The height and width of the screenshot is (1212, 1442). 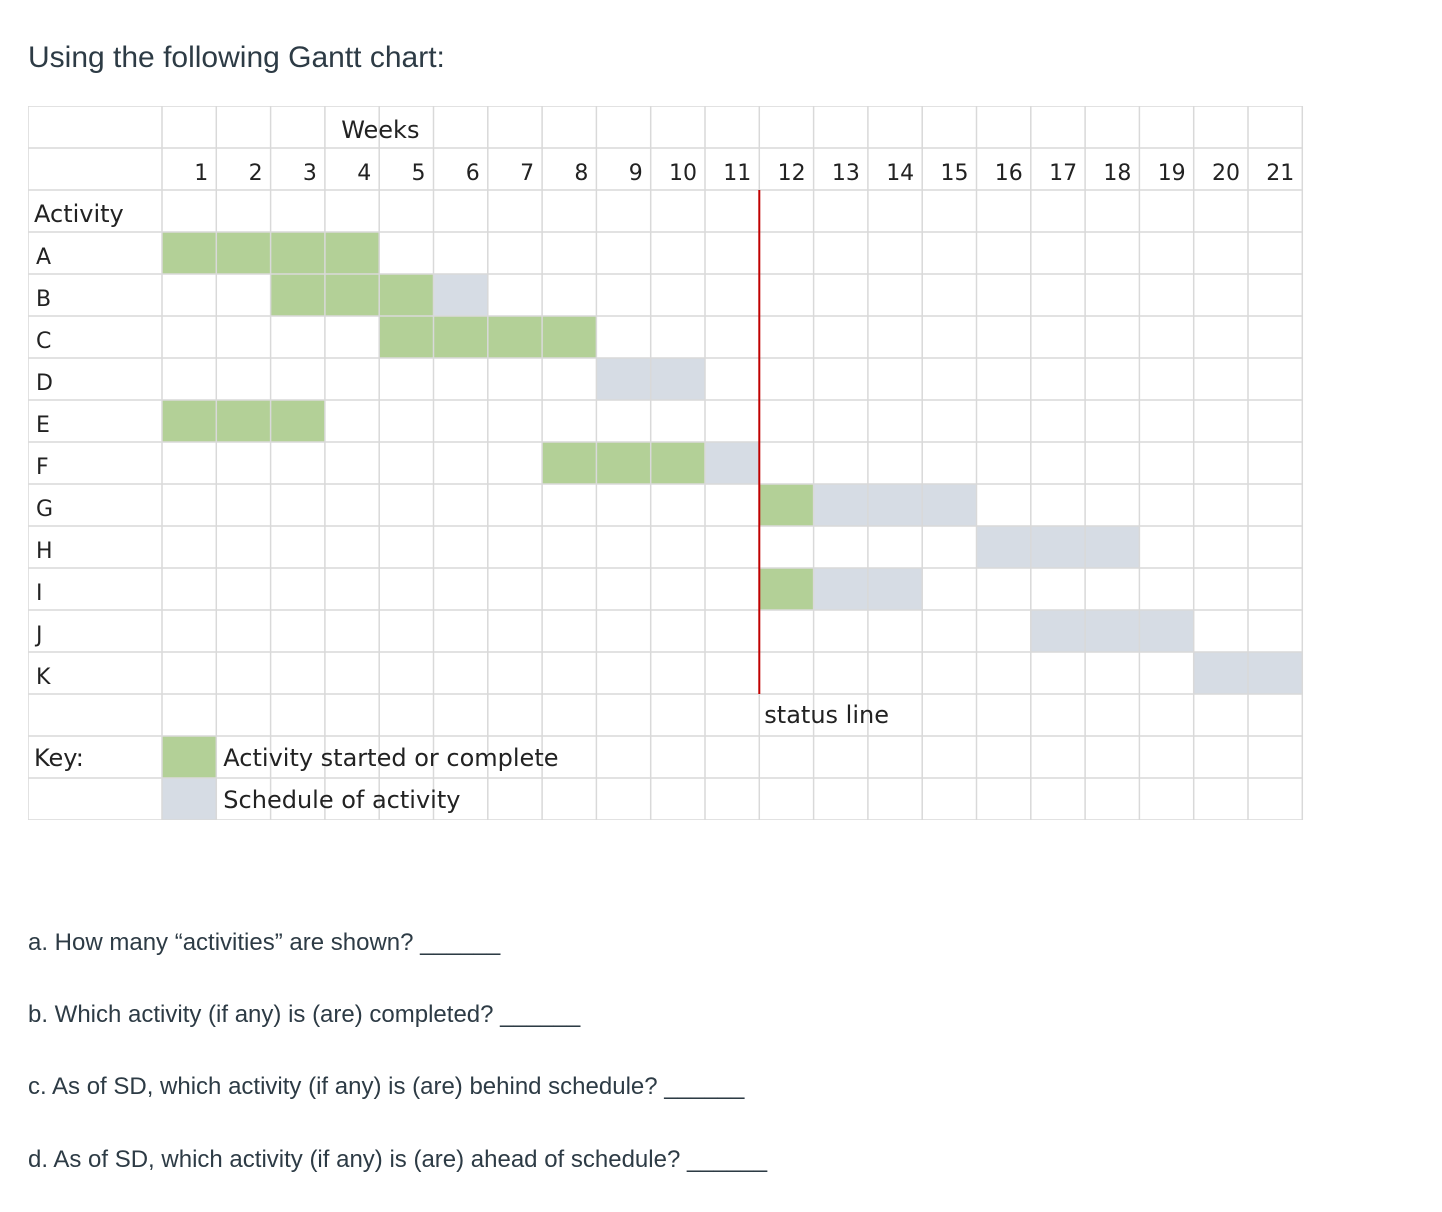 I want to click on activity-label-B: B, so click(x=43, y=299).